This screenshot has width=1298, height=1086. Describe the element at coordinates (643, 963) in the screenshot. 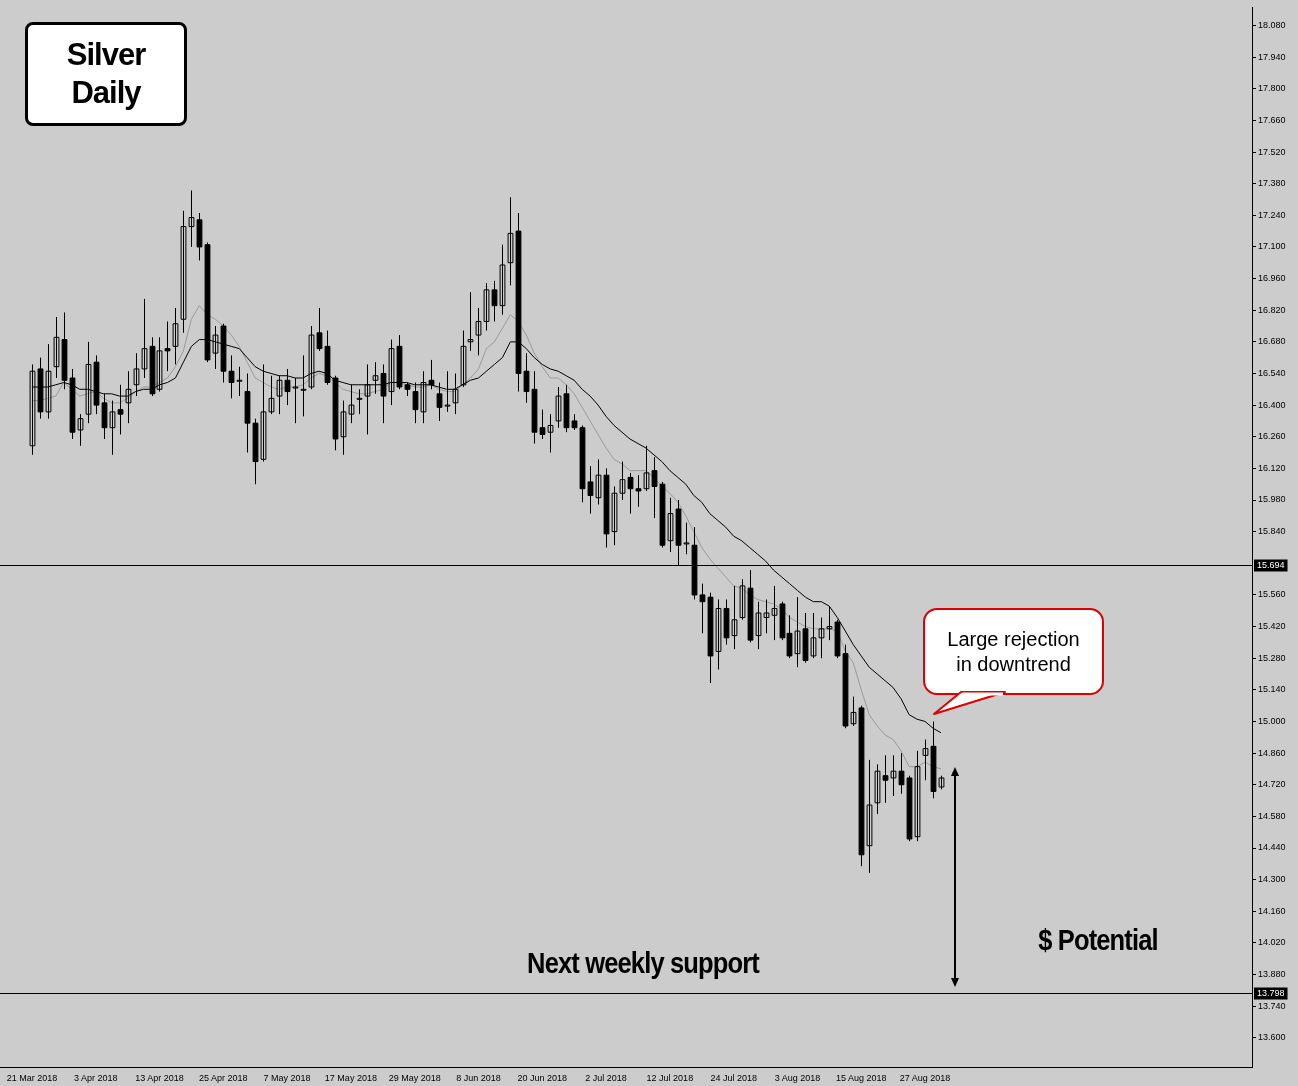

I see `annotation: Next weekly support` at that location.